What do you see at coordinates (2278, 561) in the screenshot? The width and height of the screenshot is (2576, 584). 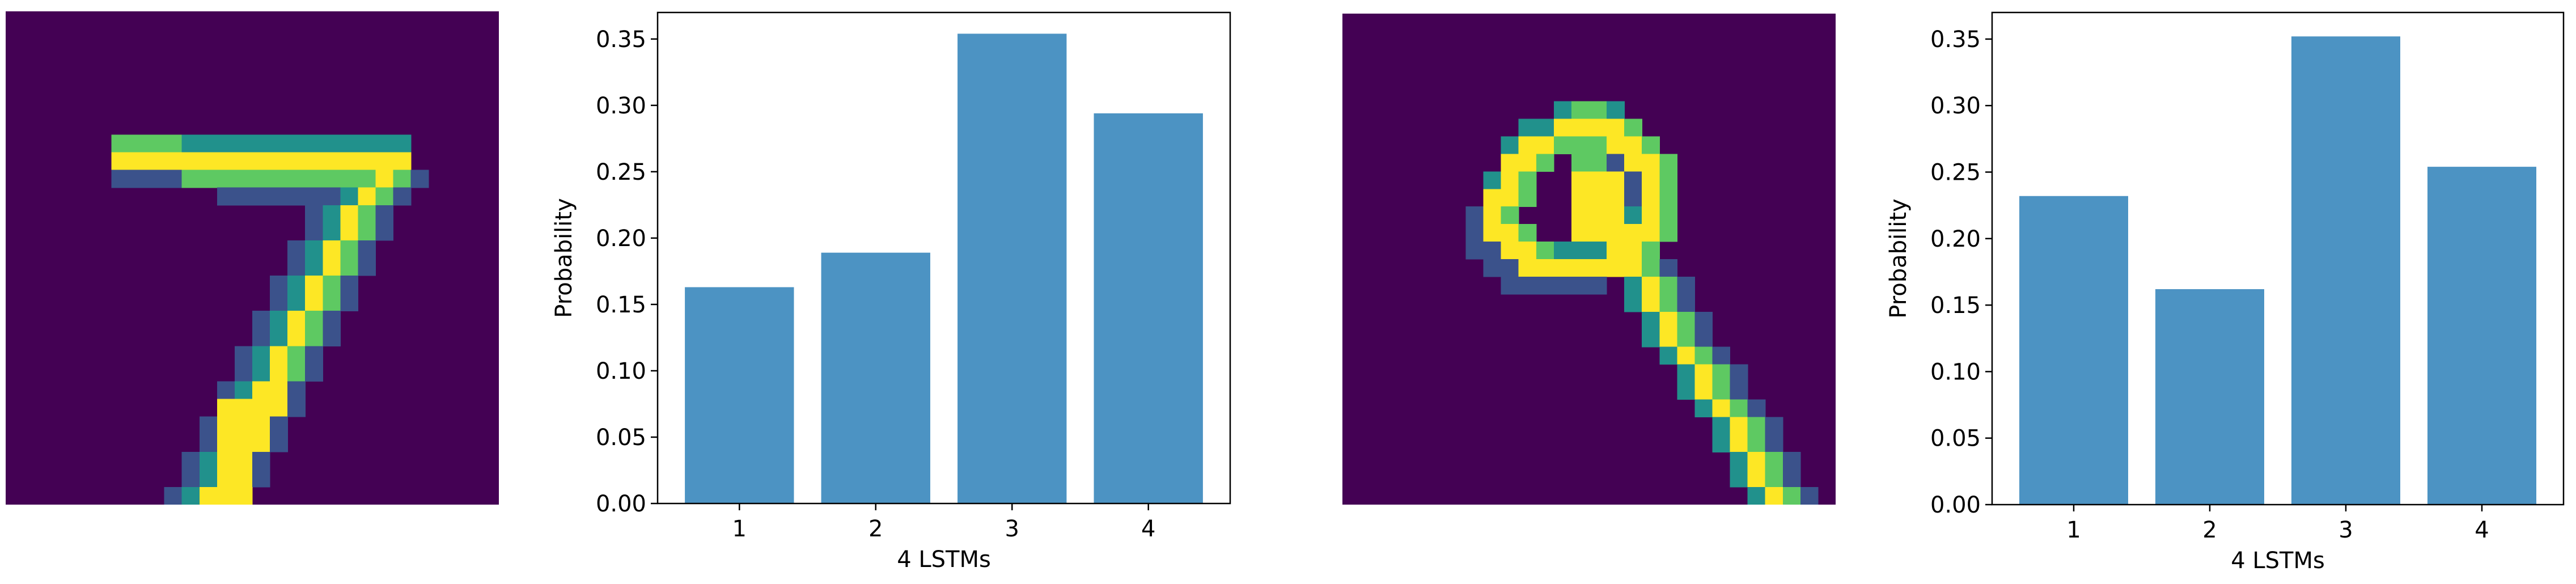 I see `x-axis-label: 4 LSTMs` at bounding box center [2278, 561].